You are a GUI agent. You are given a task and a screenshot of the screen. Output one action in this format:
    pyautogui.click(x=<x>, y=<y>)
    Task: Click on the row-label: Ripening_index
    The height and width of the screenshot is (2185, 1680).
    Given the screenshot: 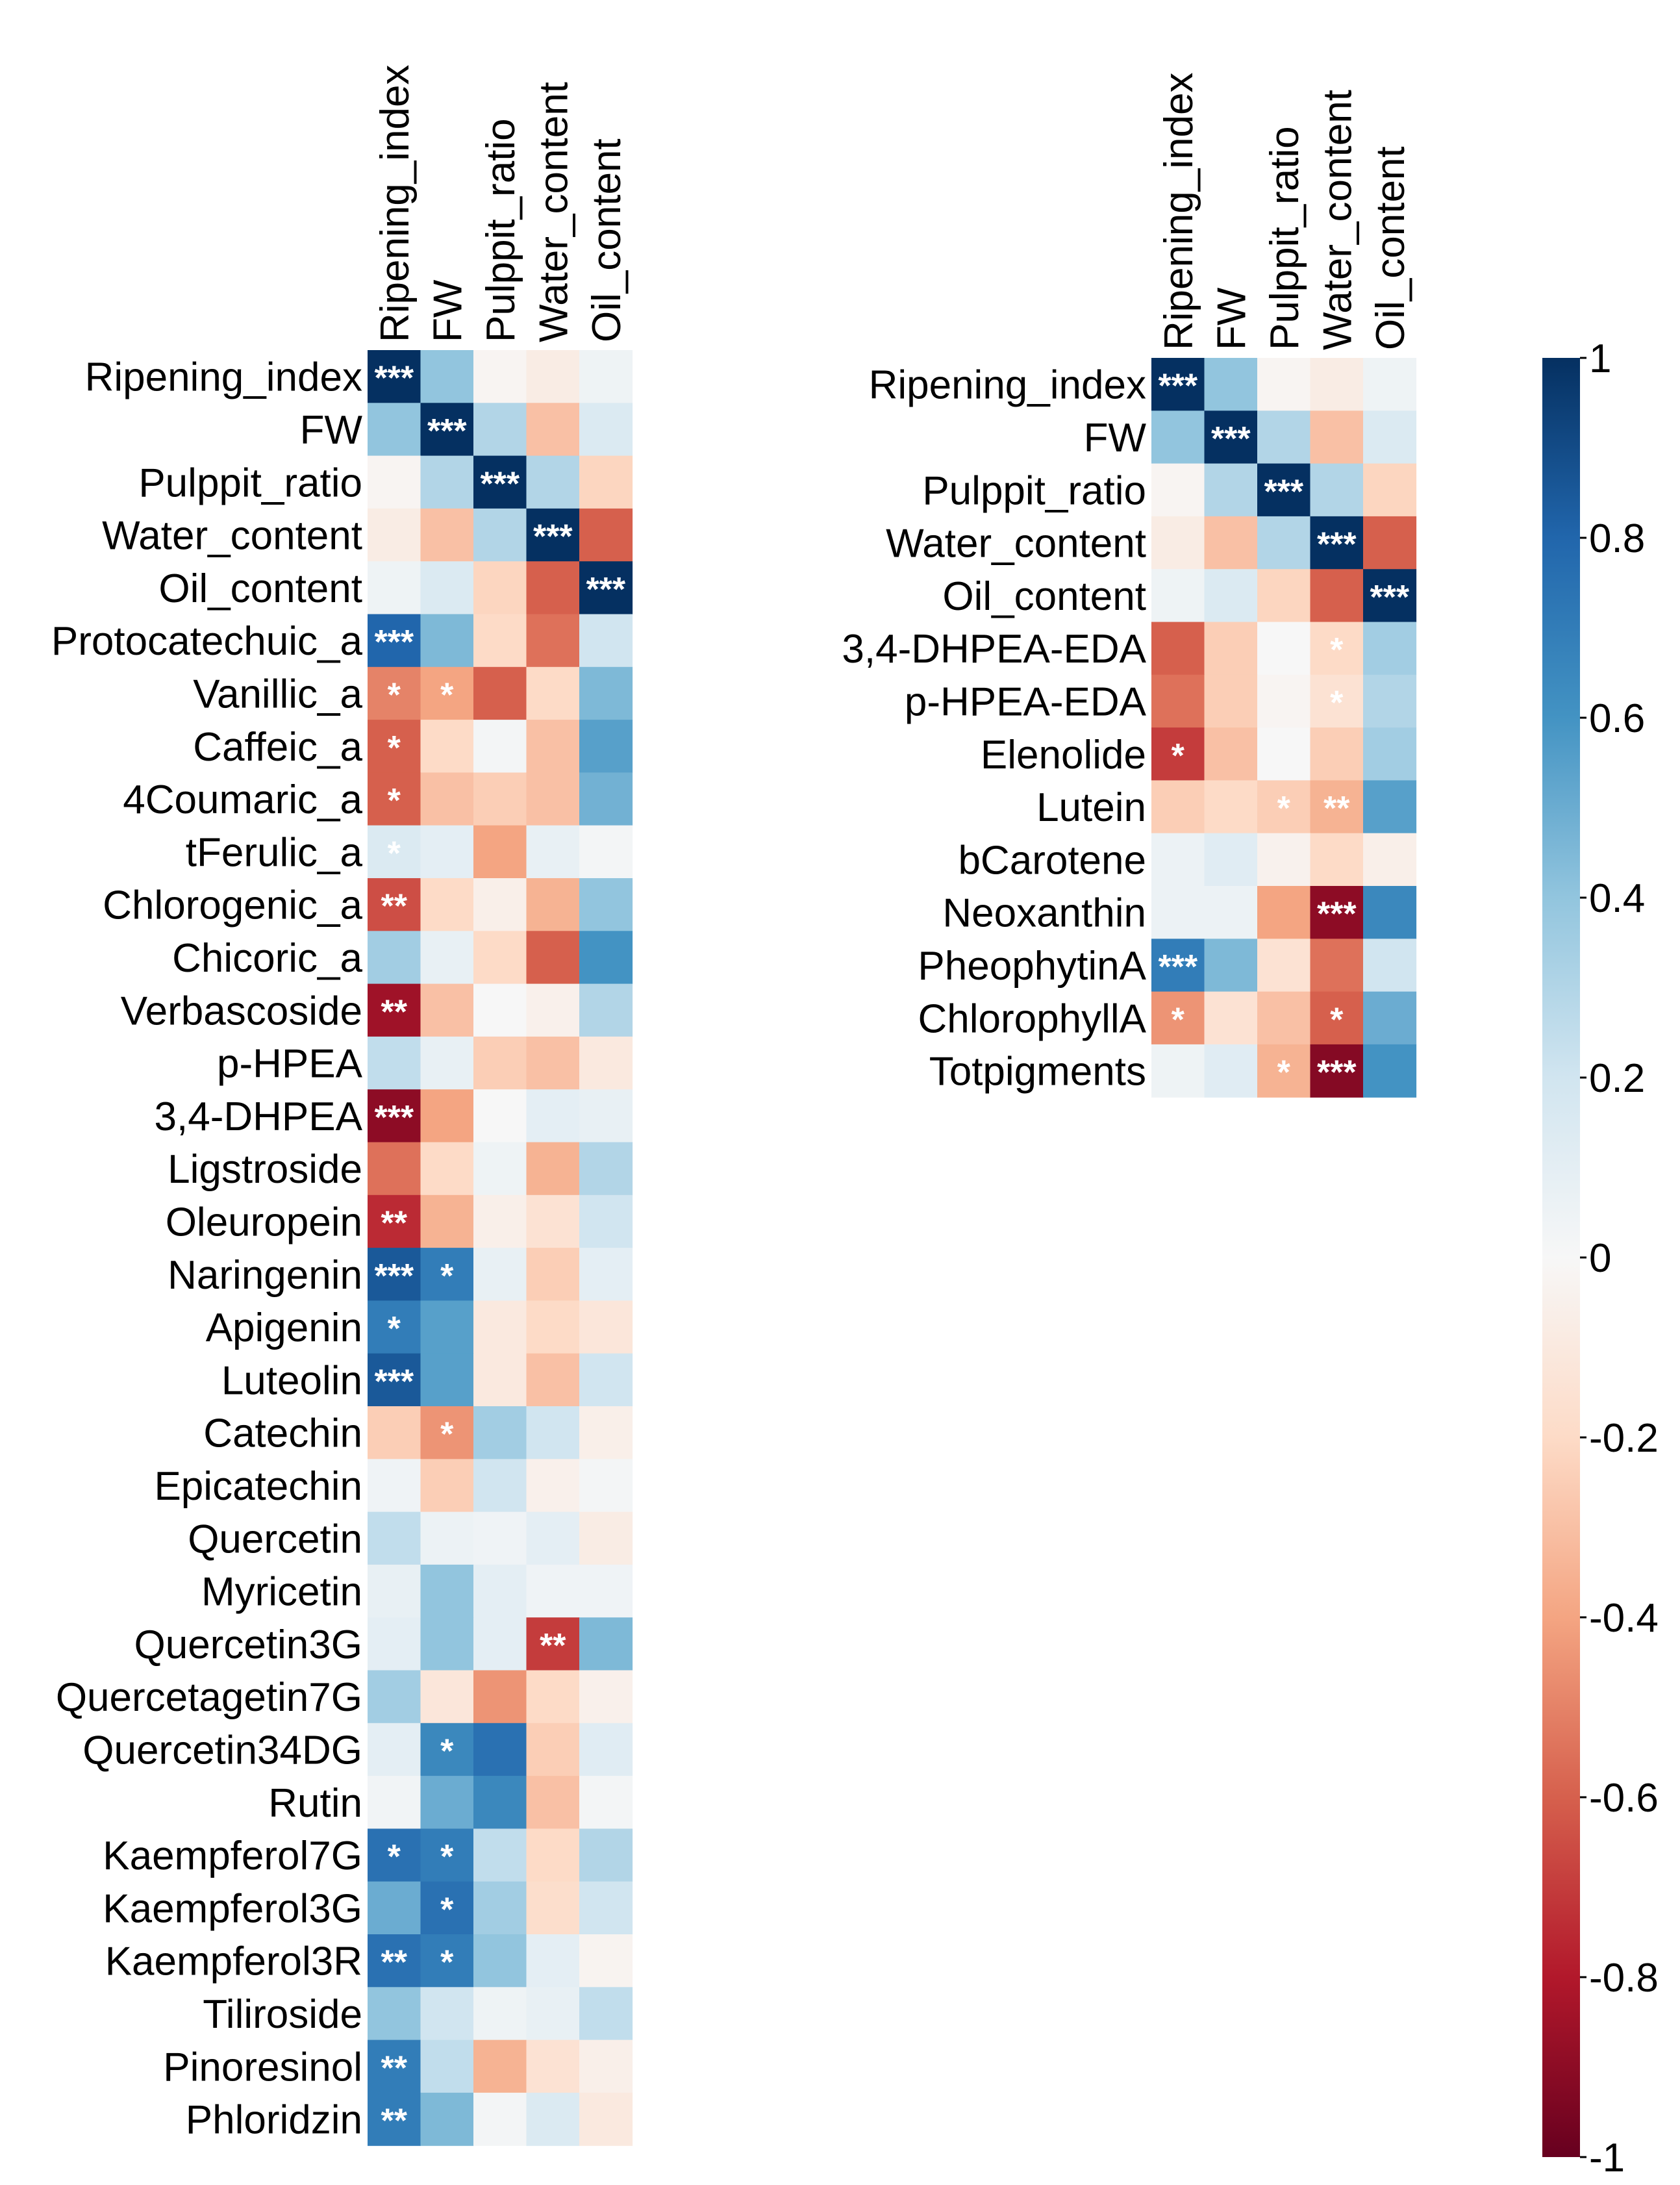 What is the action you would take?
    pyautogui.click(x=1008, y=385)
    